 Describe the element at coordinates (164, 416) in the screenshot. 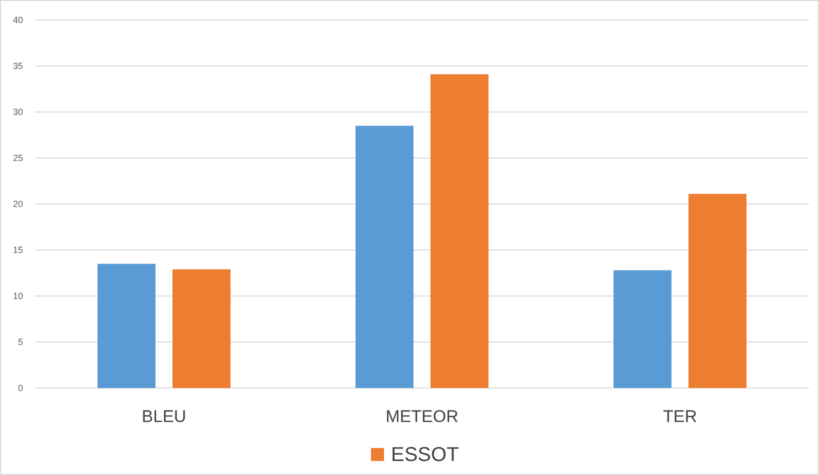

I see `x-tick-label: BLEU` at that location.